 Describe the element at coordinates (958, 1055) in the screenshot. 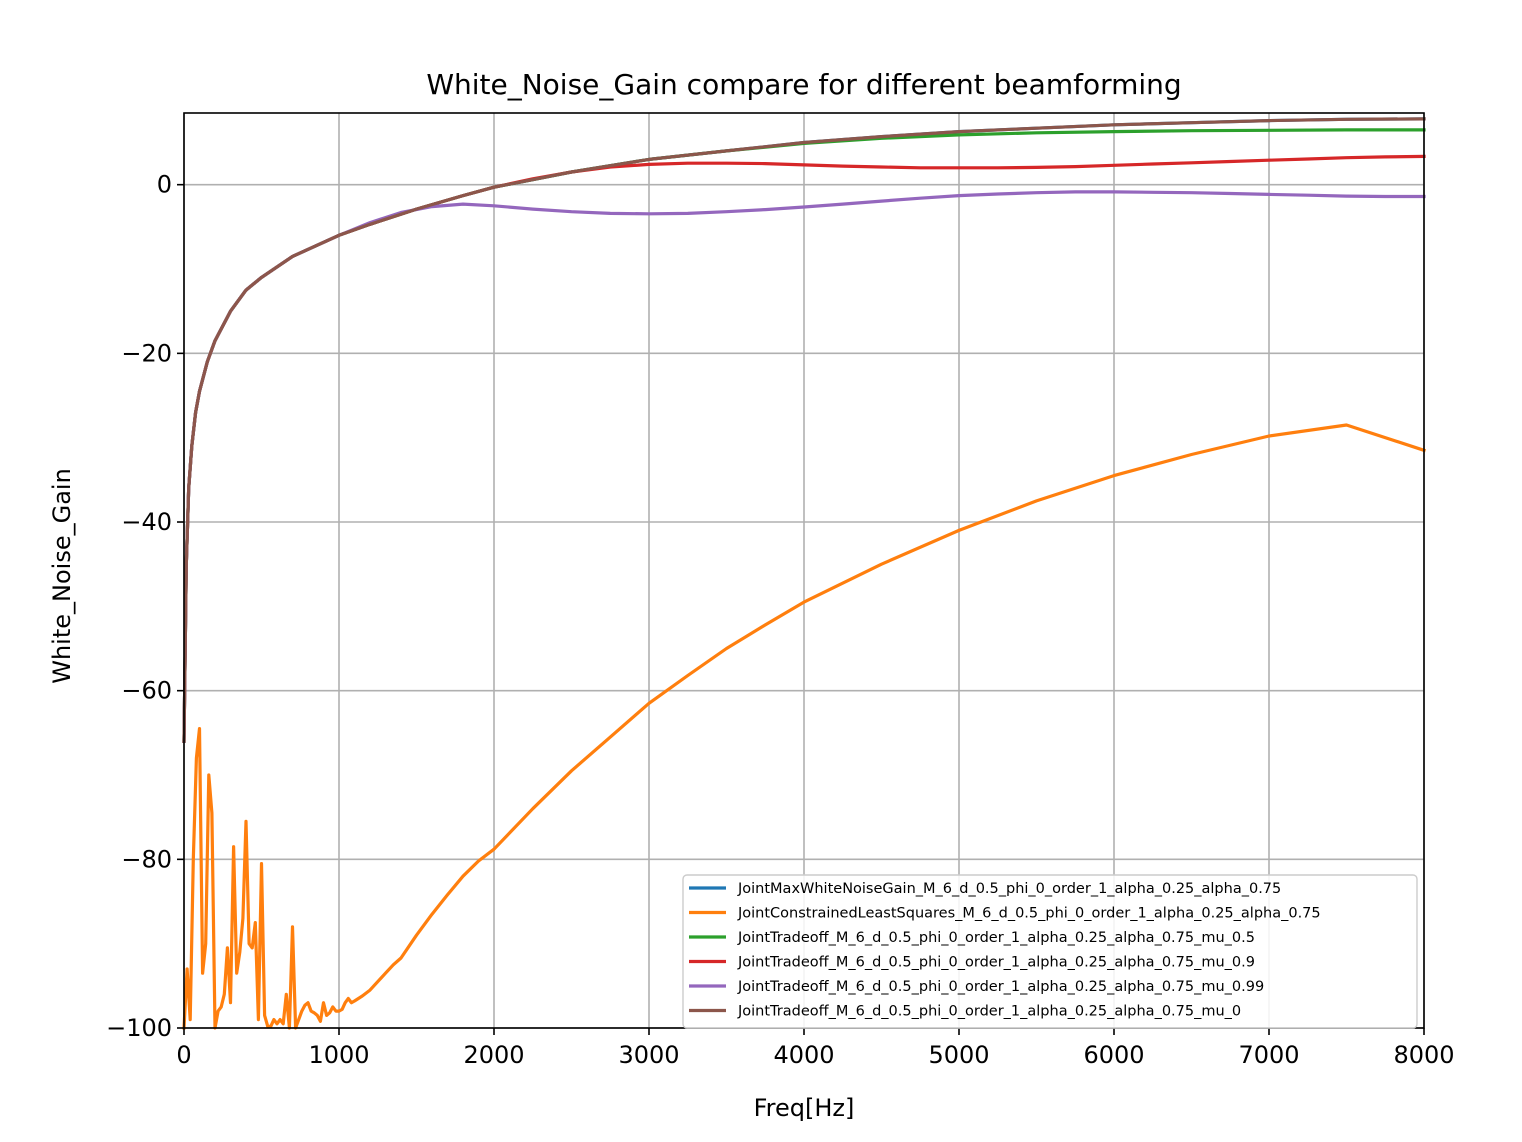

I see `x-tick-label: 5000` at that location.